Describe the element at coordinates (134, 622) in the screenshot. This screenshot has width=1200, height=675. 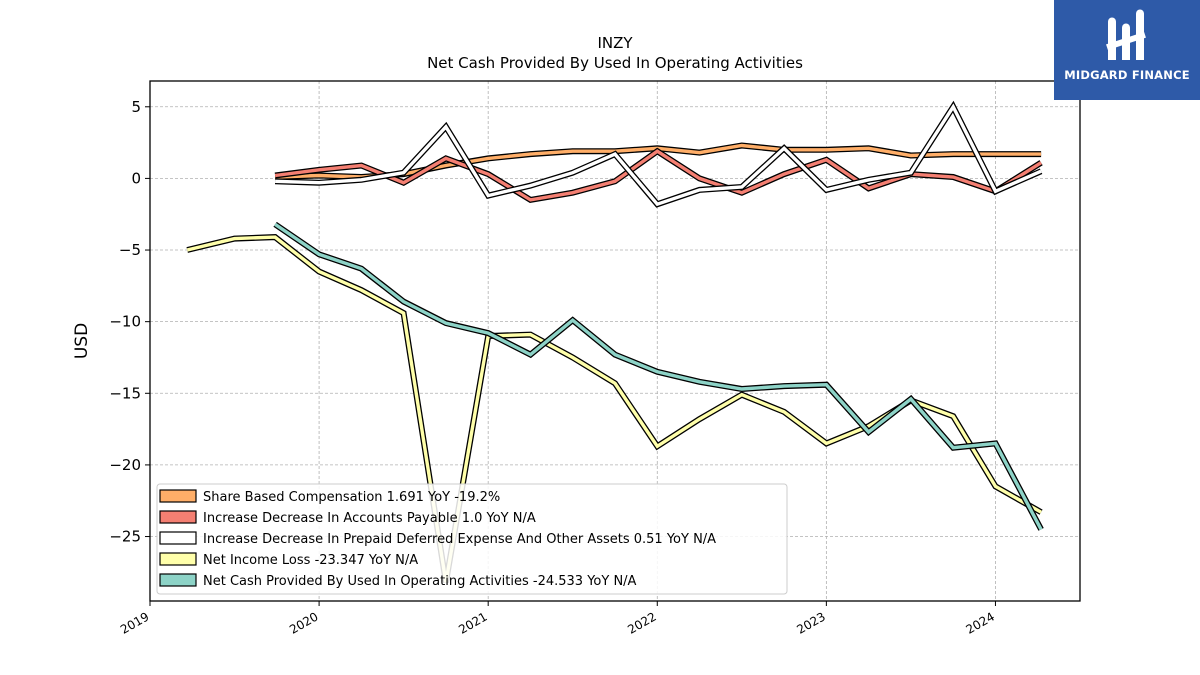
I see `x-tick-label: 2019` at that location.